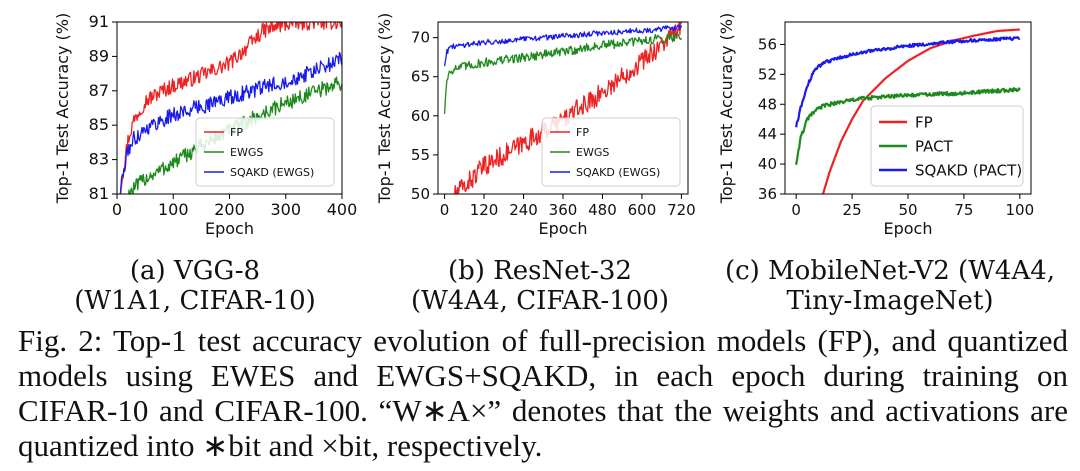  What do you see at coordinates (99, 193) in the screenshot?
I see `y-tick-label: 81` at bounding box center [99, 193].